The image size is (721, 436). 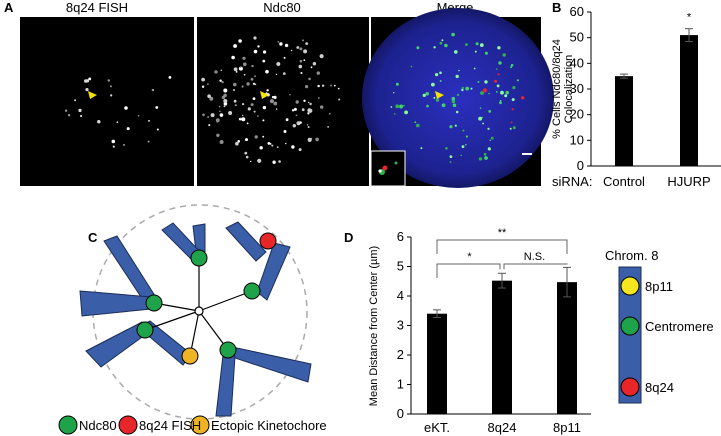 I want to click on panel-c-legend, so click(x=134, y=425).